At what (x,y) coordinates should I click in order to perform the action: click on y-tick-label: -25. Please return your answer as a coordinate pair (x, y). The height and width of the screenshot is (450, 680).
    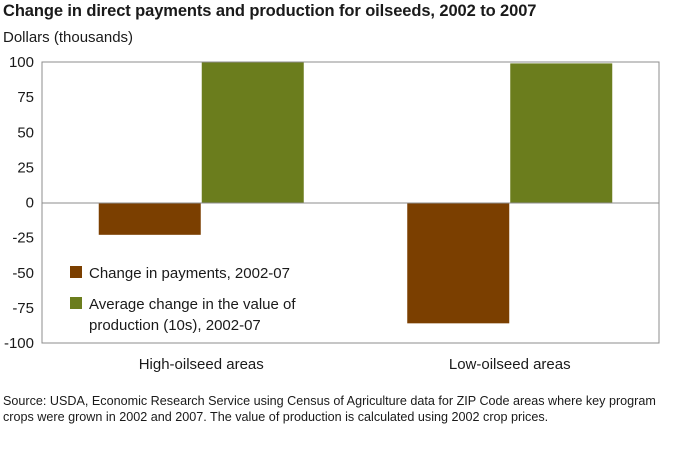
    Looking at the image, I should click on (23, 238).